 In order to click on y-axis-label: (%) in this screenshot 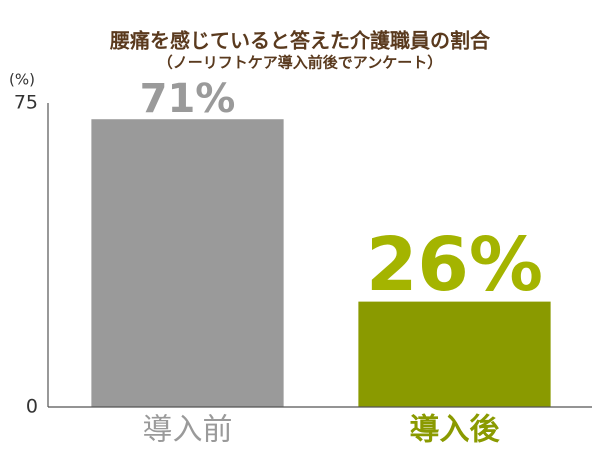, I will do `click(22, 80)`.